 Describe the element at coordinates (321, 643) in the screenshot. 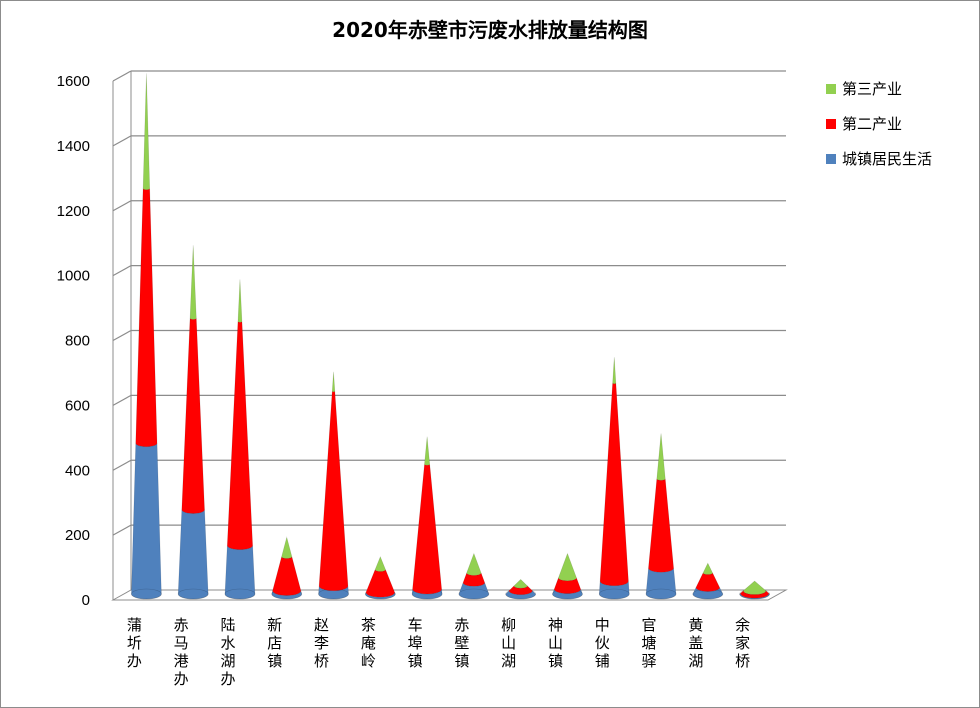

I see `x-category-label: 赵李桥` at that location.